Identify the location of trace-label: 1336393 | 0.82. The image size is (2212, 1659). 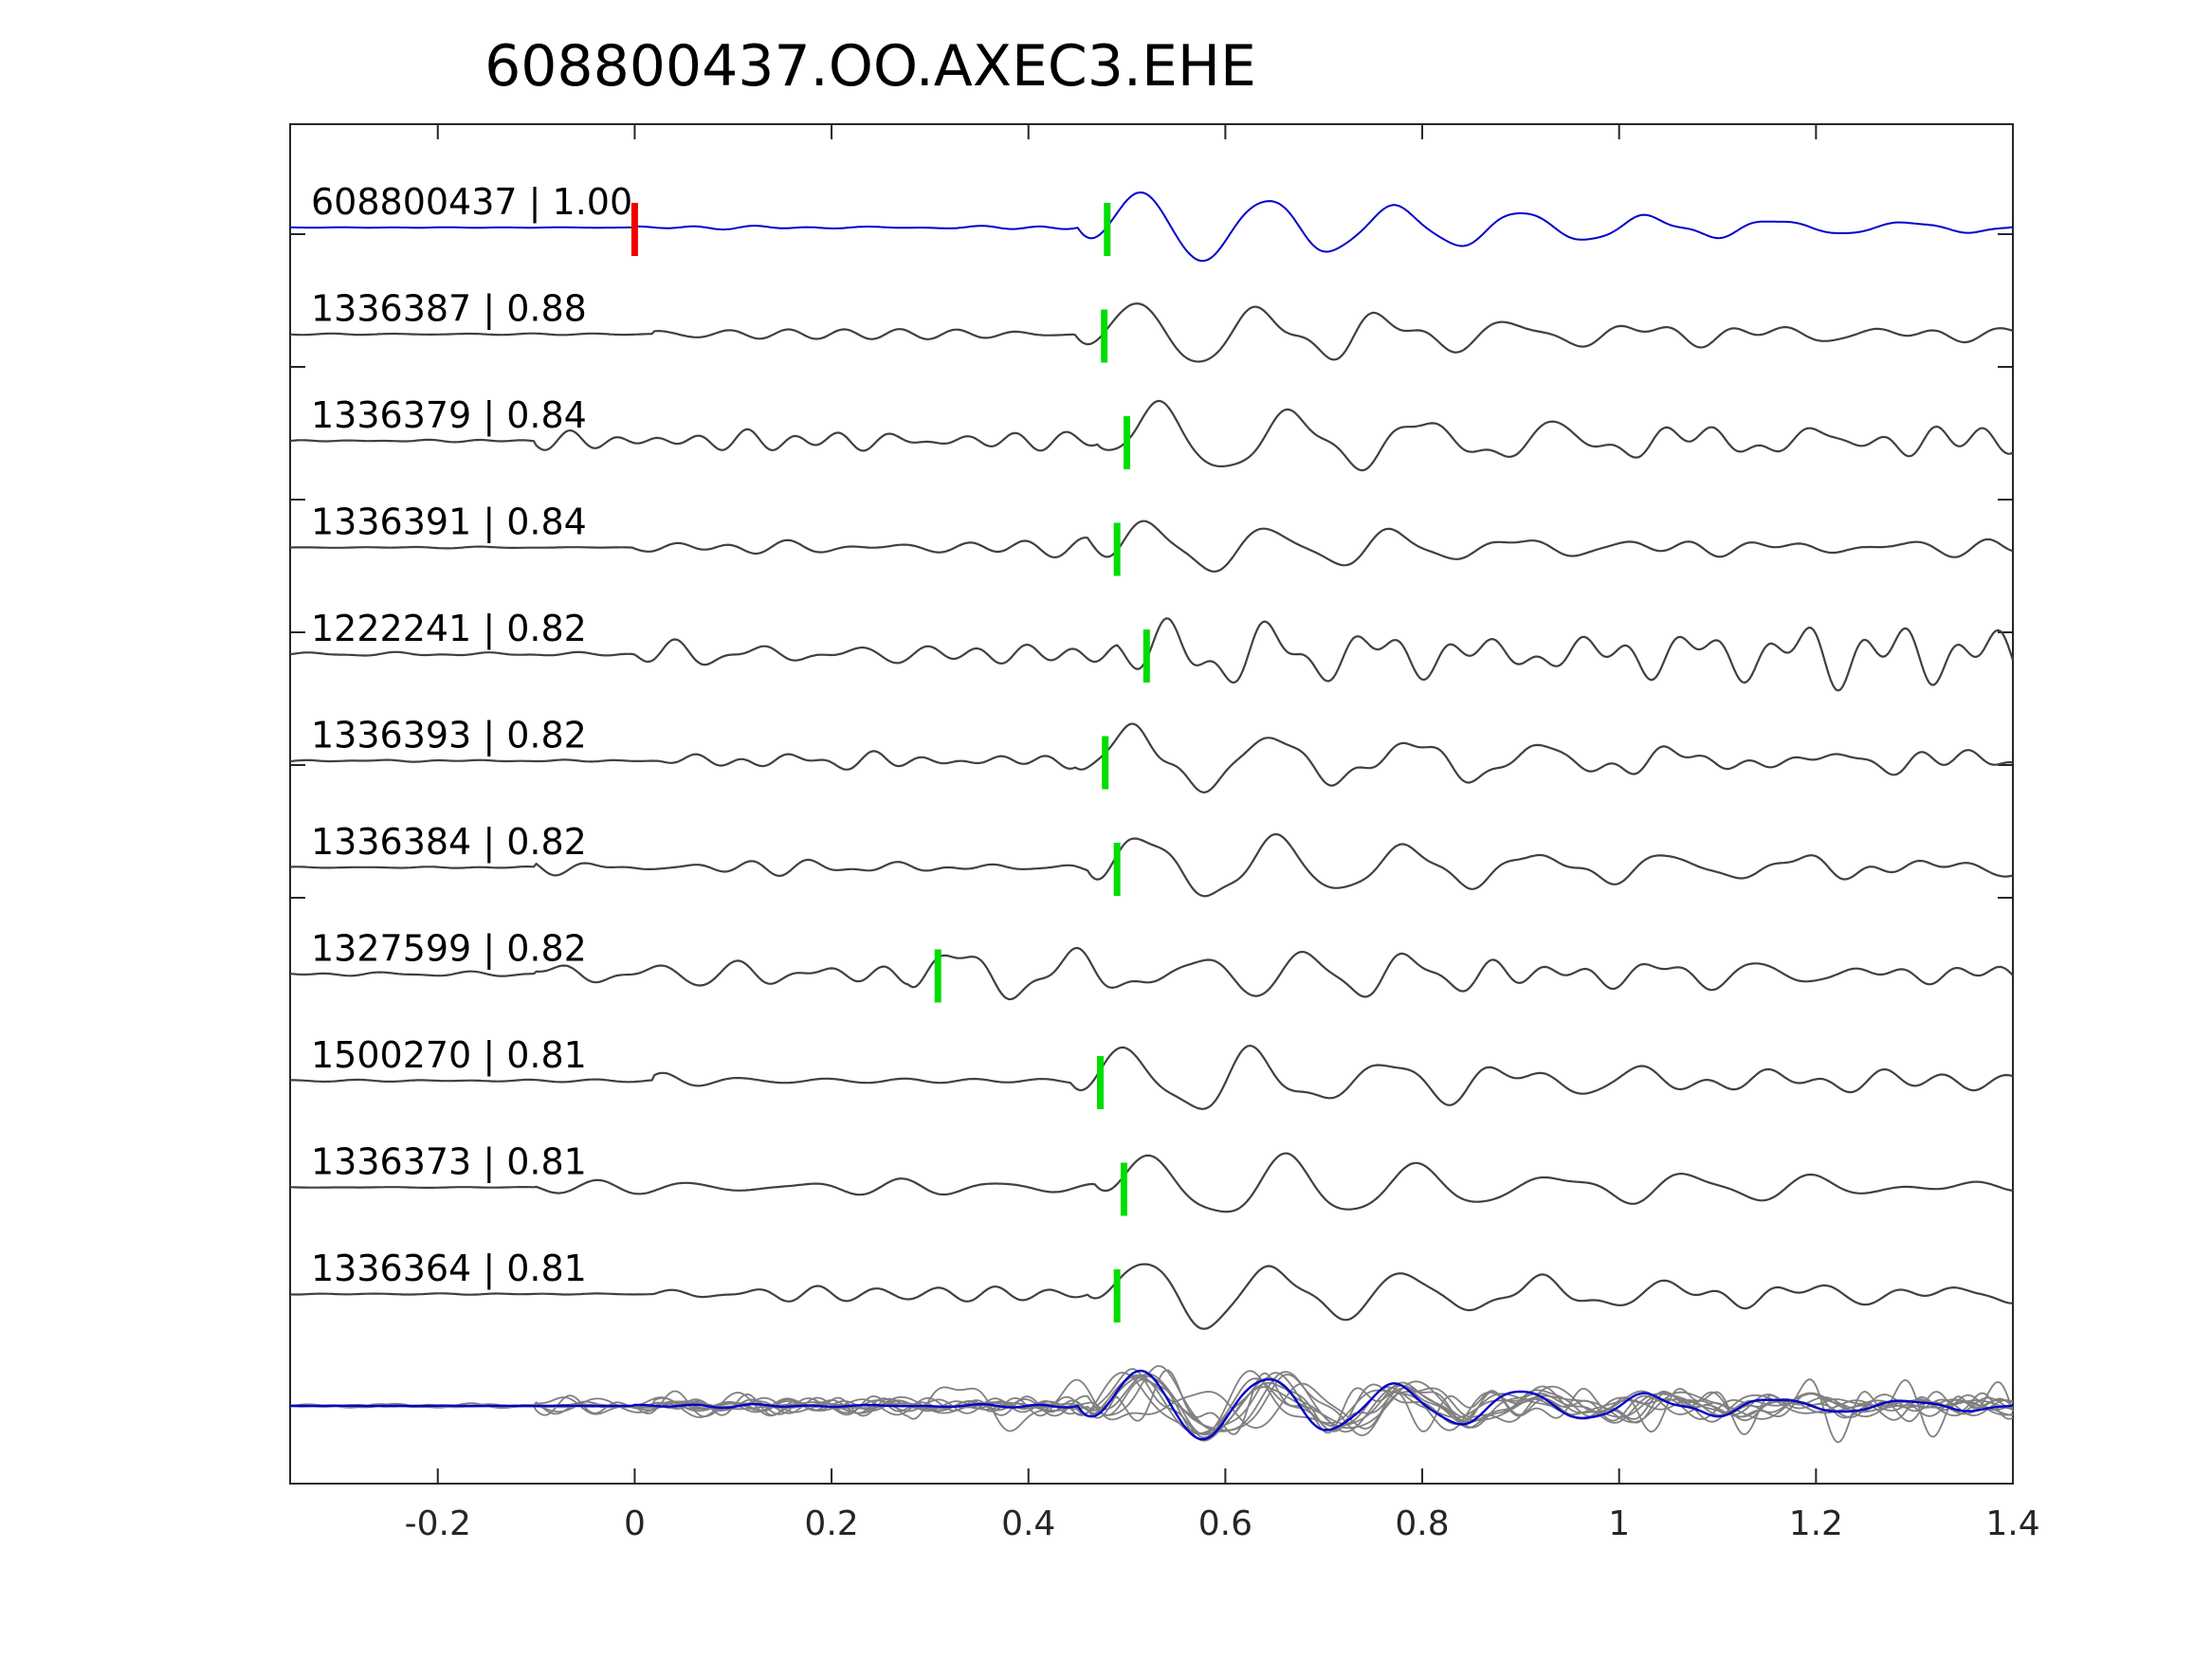
(449, 736).